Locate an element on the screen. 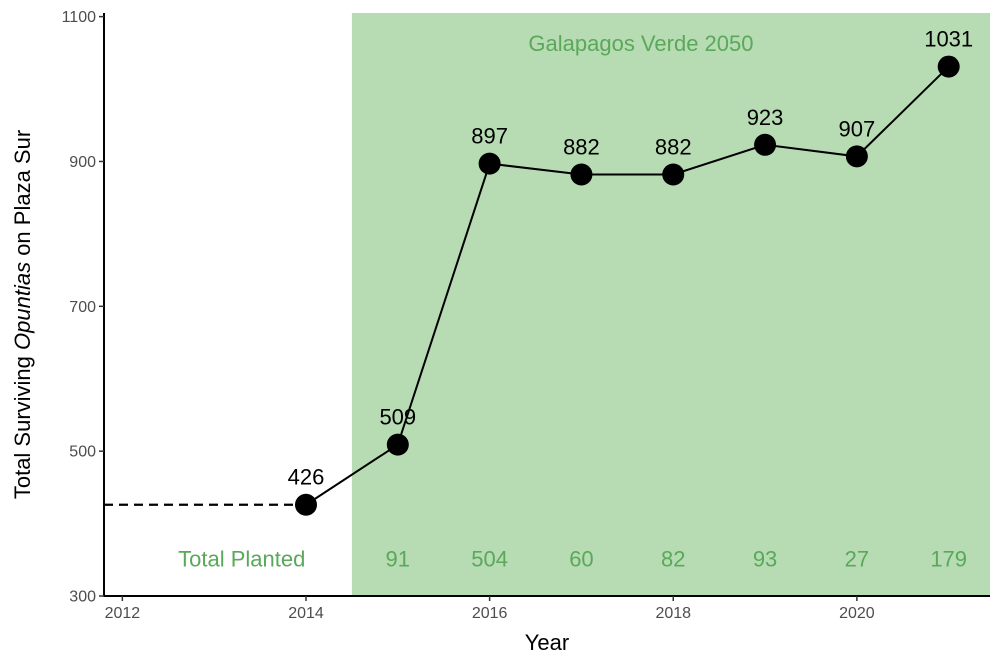 Image resolution: width=1004 pixels, height=670 pixels. y-tick-label: 500 is located at coordinates (82, 452).